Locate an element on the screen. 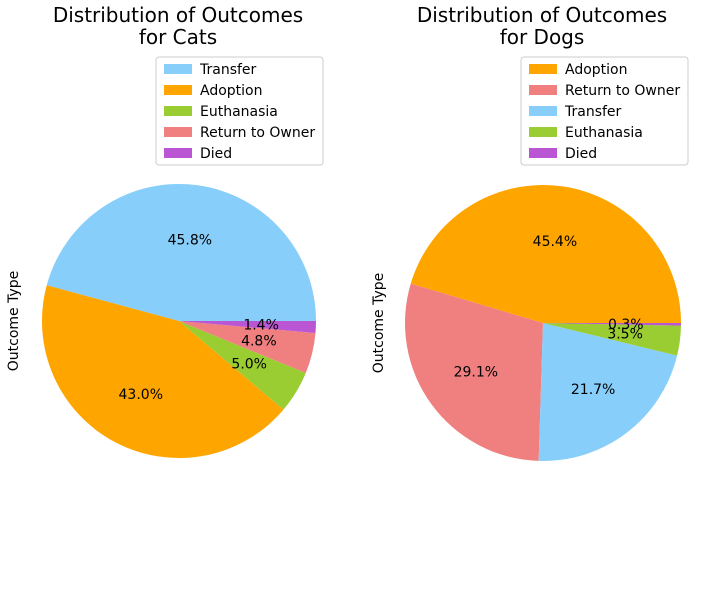  cats-slice-died is located at coordinates (247, 327).